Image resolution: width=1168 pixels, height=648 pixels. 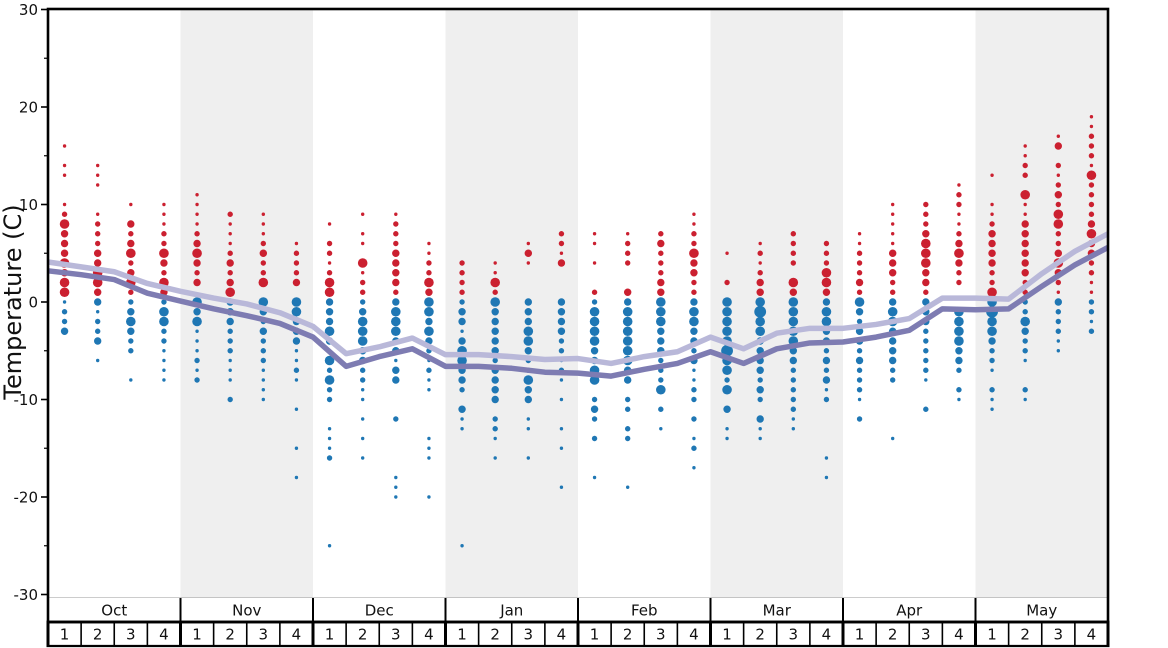 What do you see at coordinates (13, 302) in the screenshot?
I see `y-axis-title: Temperature (C)` at bounding box center [13, 302].